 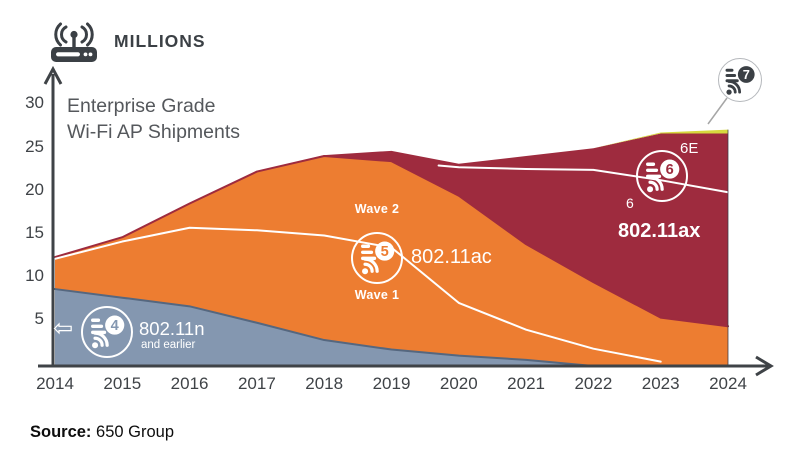 I want to click on x-tick-label: 2015, so click(x=122, y=383).